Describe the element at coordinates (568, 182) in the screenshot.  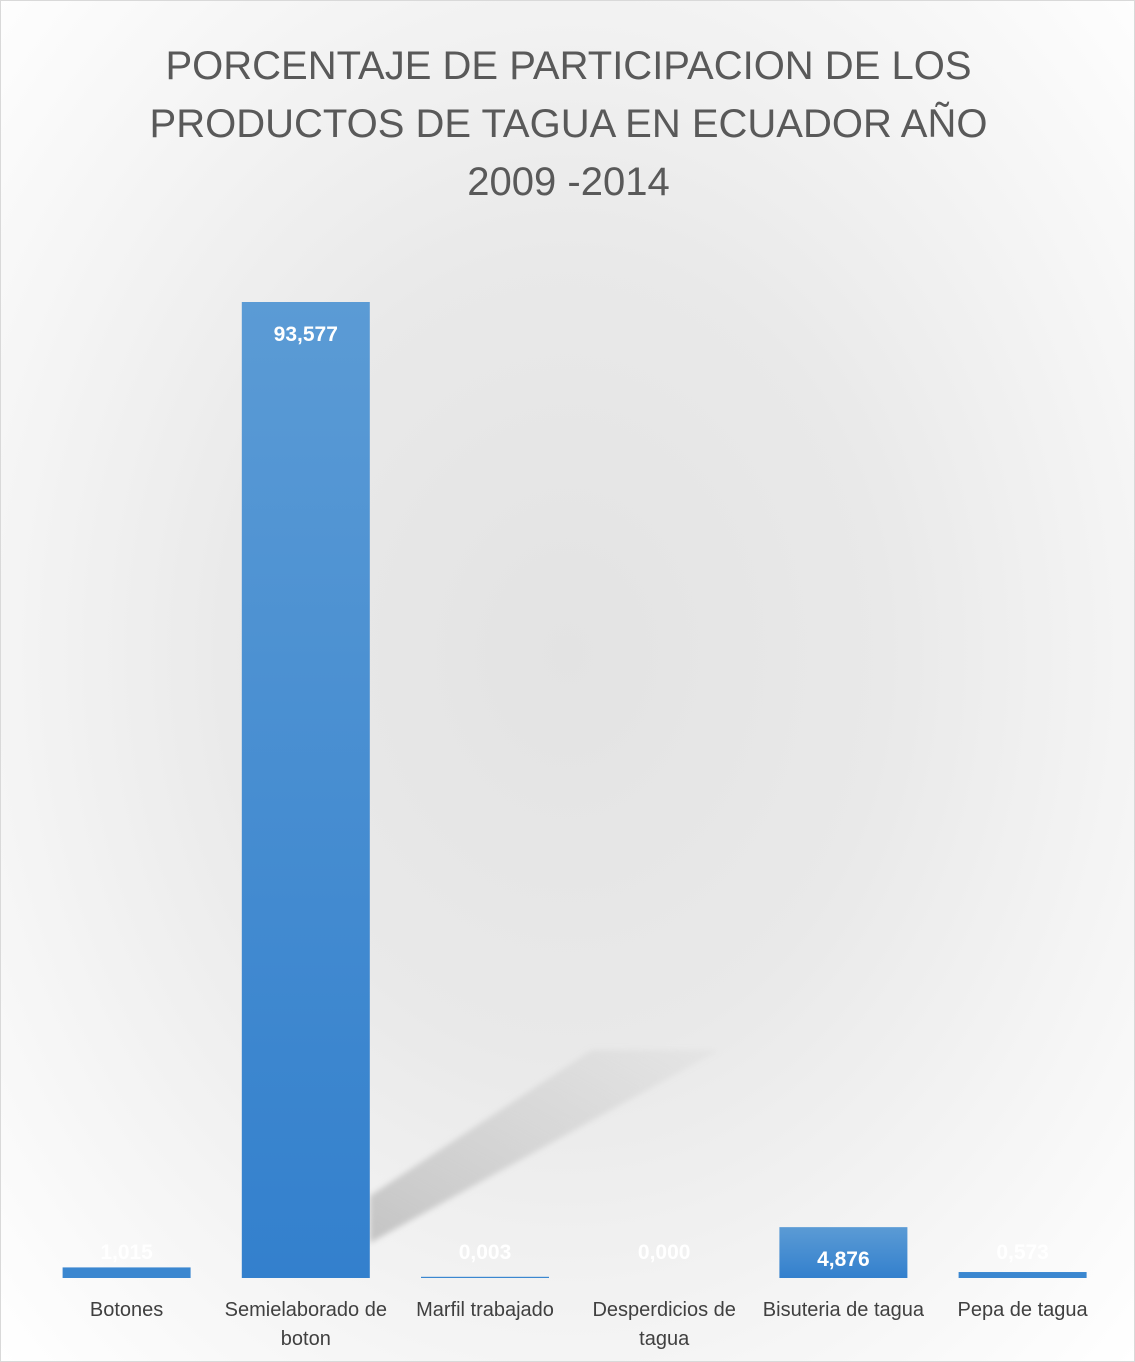
I see `chart-title-line-3: 2009 -2014` at that location.